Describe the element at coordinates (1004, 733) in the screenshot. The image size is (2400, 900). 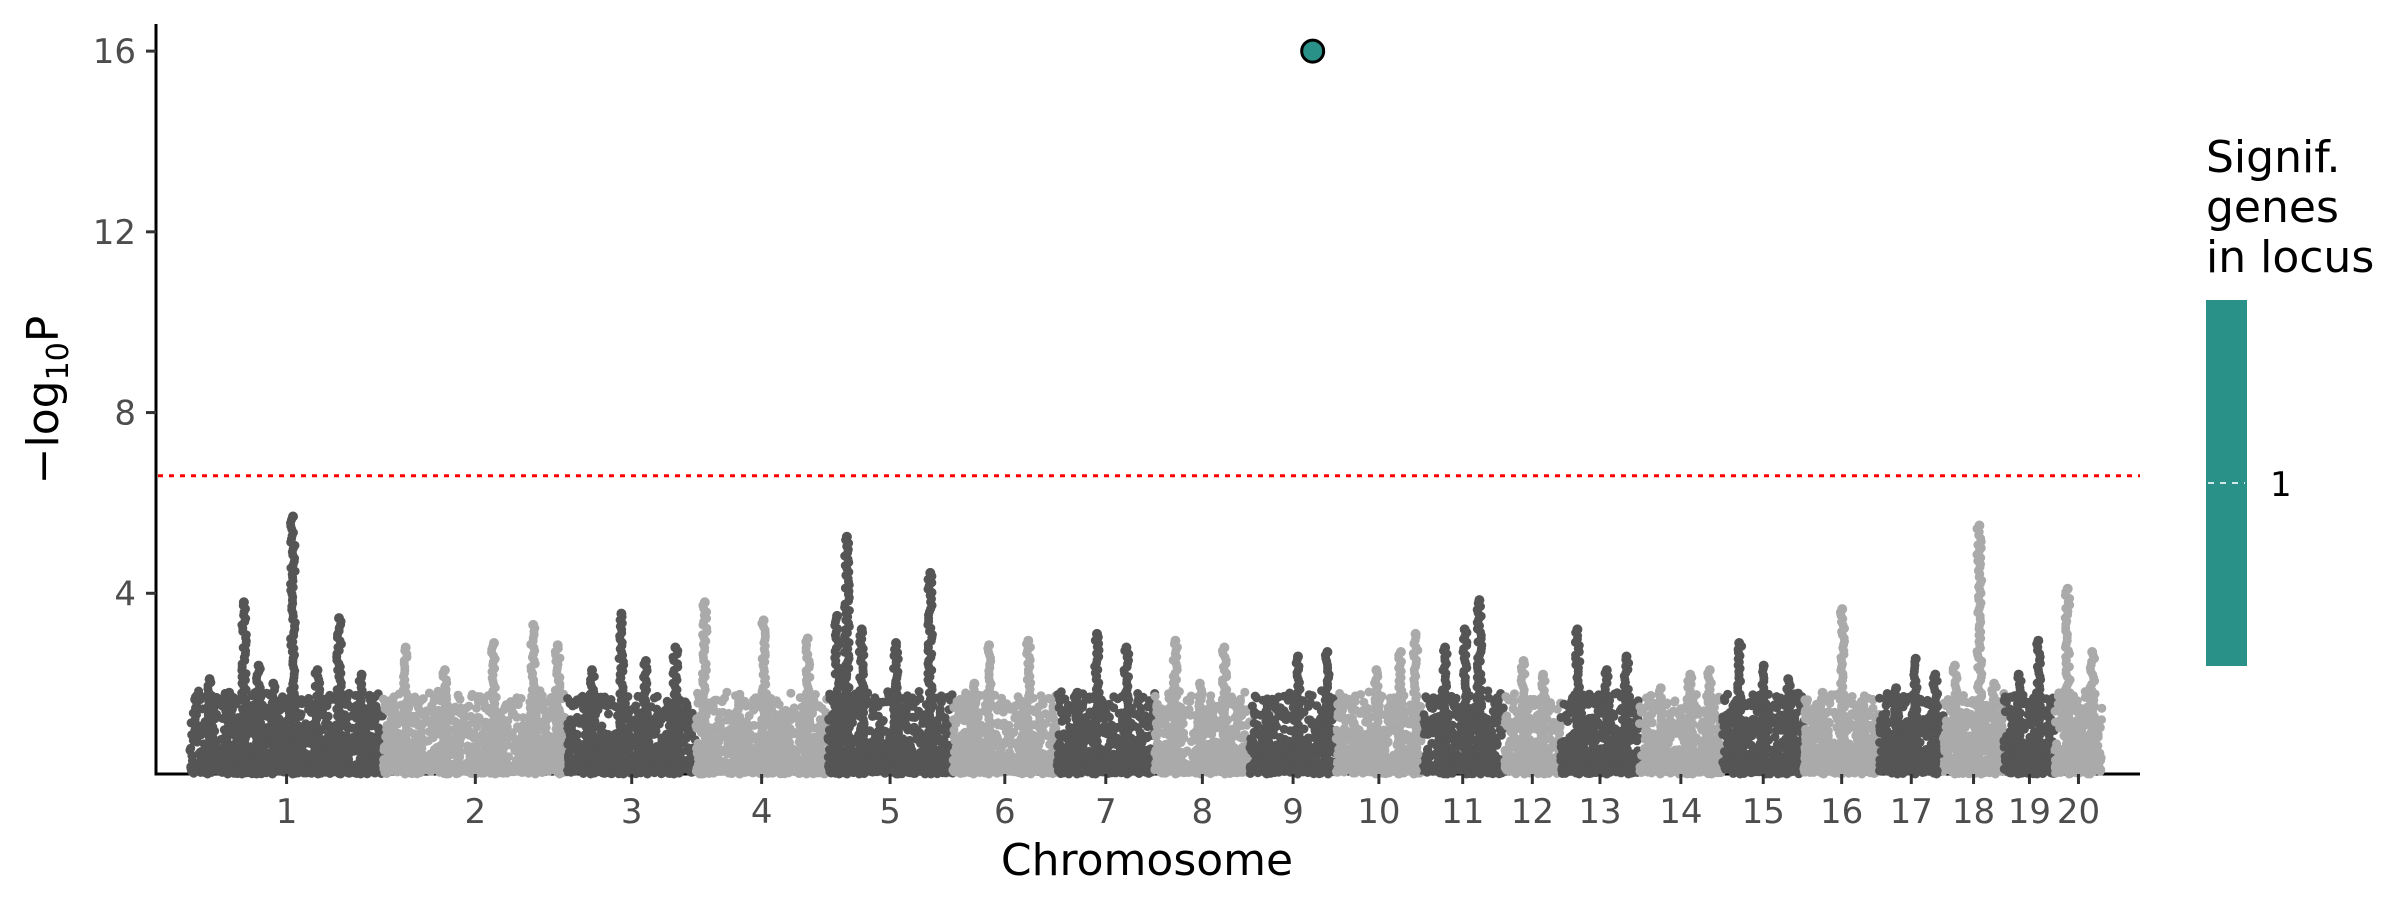
I see `chromosome-6-points` at that location.